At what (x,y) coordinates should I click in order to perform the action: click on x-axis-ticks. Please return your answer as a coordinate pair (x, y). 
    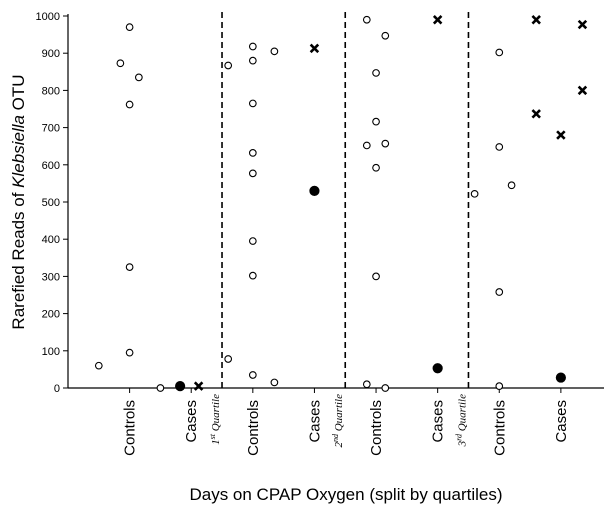
    Looking at the image, I should click on (345, 390).